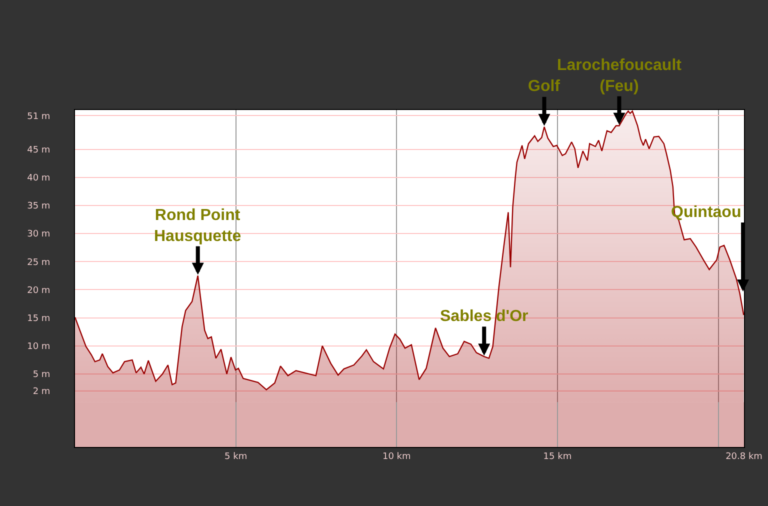 This screenshot has width=768, height=506. Describe the element at coordinates (38, 319) in the screenshot. I see `y-tick-label: 15 m` at that location.